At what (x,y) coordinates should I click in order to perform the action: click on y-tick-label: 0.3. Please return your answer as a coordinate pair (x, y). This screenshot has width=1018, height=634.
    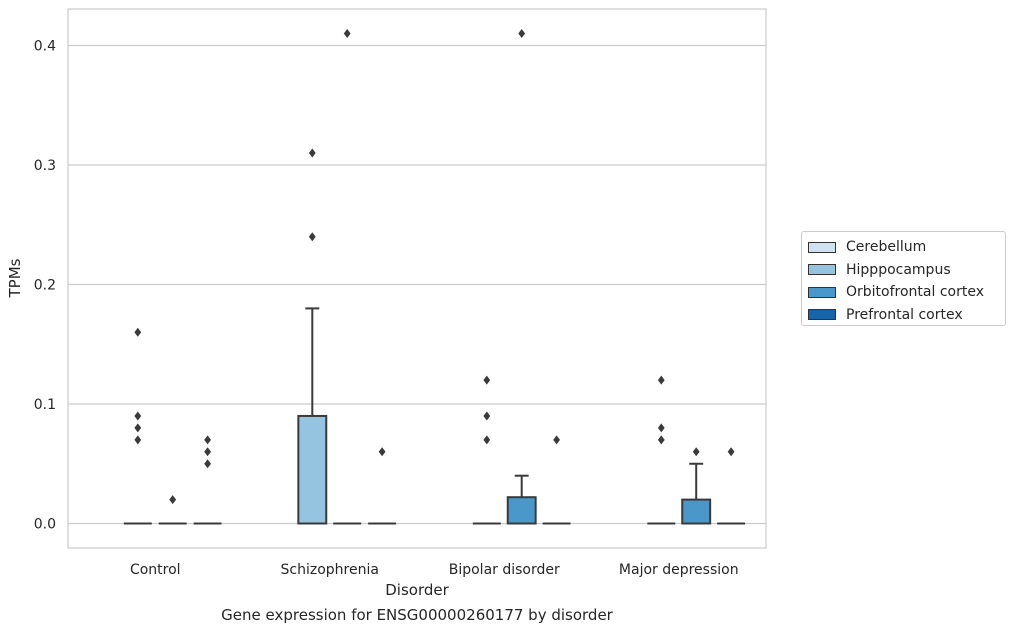
    Looking at the image, I should click on (45, 166).